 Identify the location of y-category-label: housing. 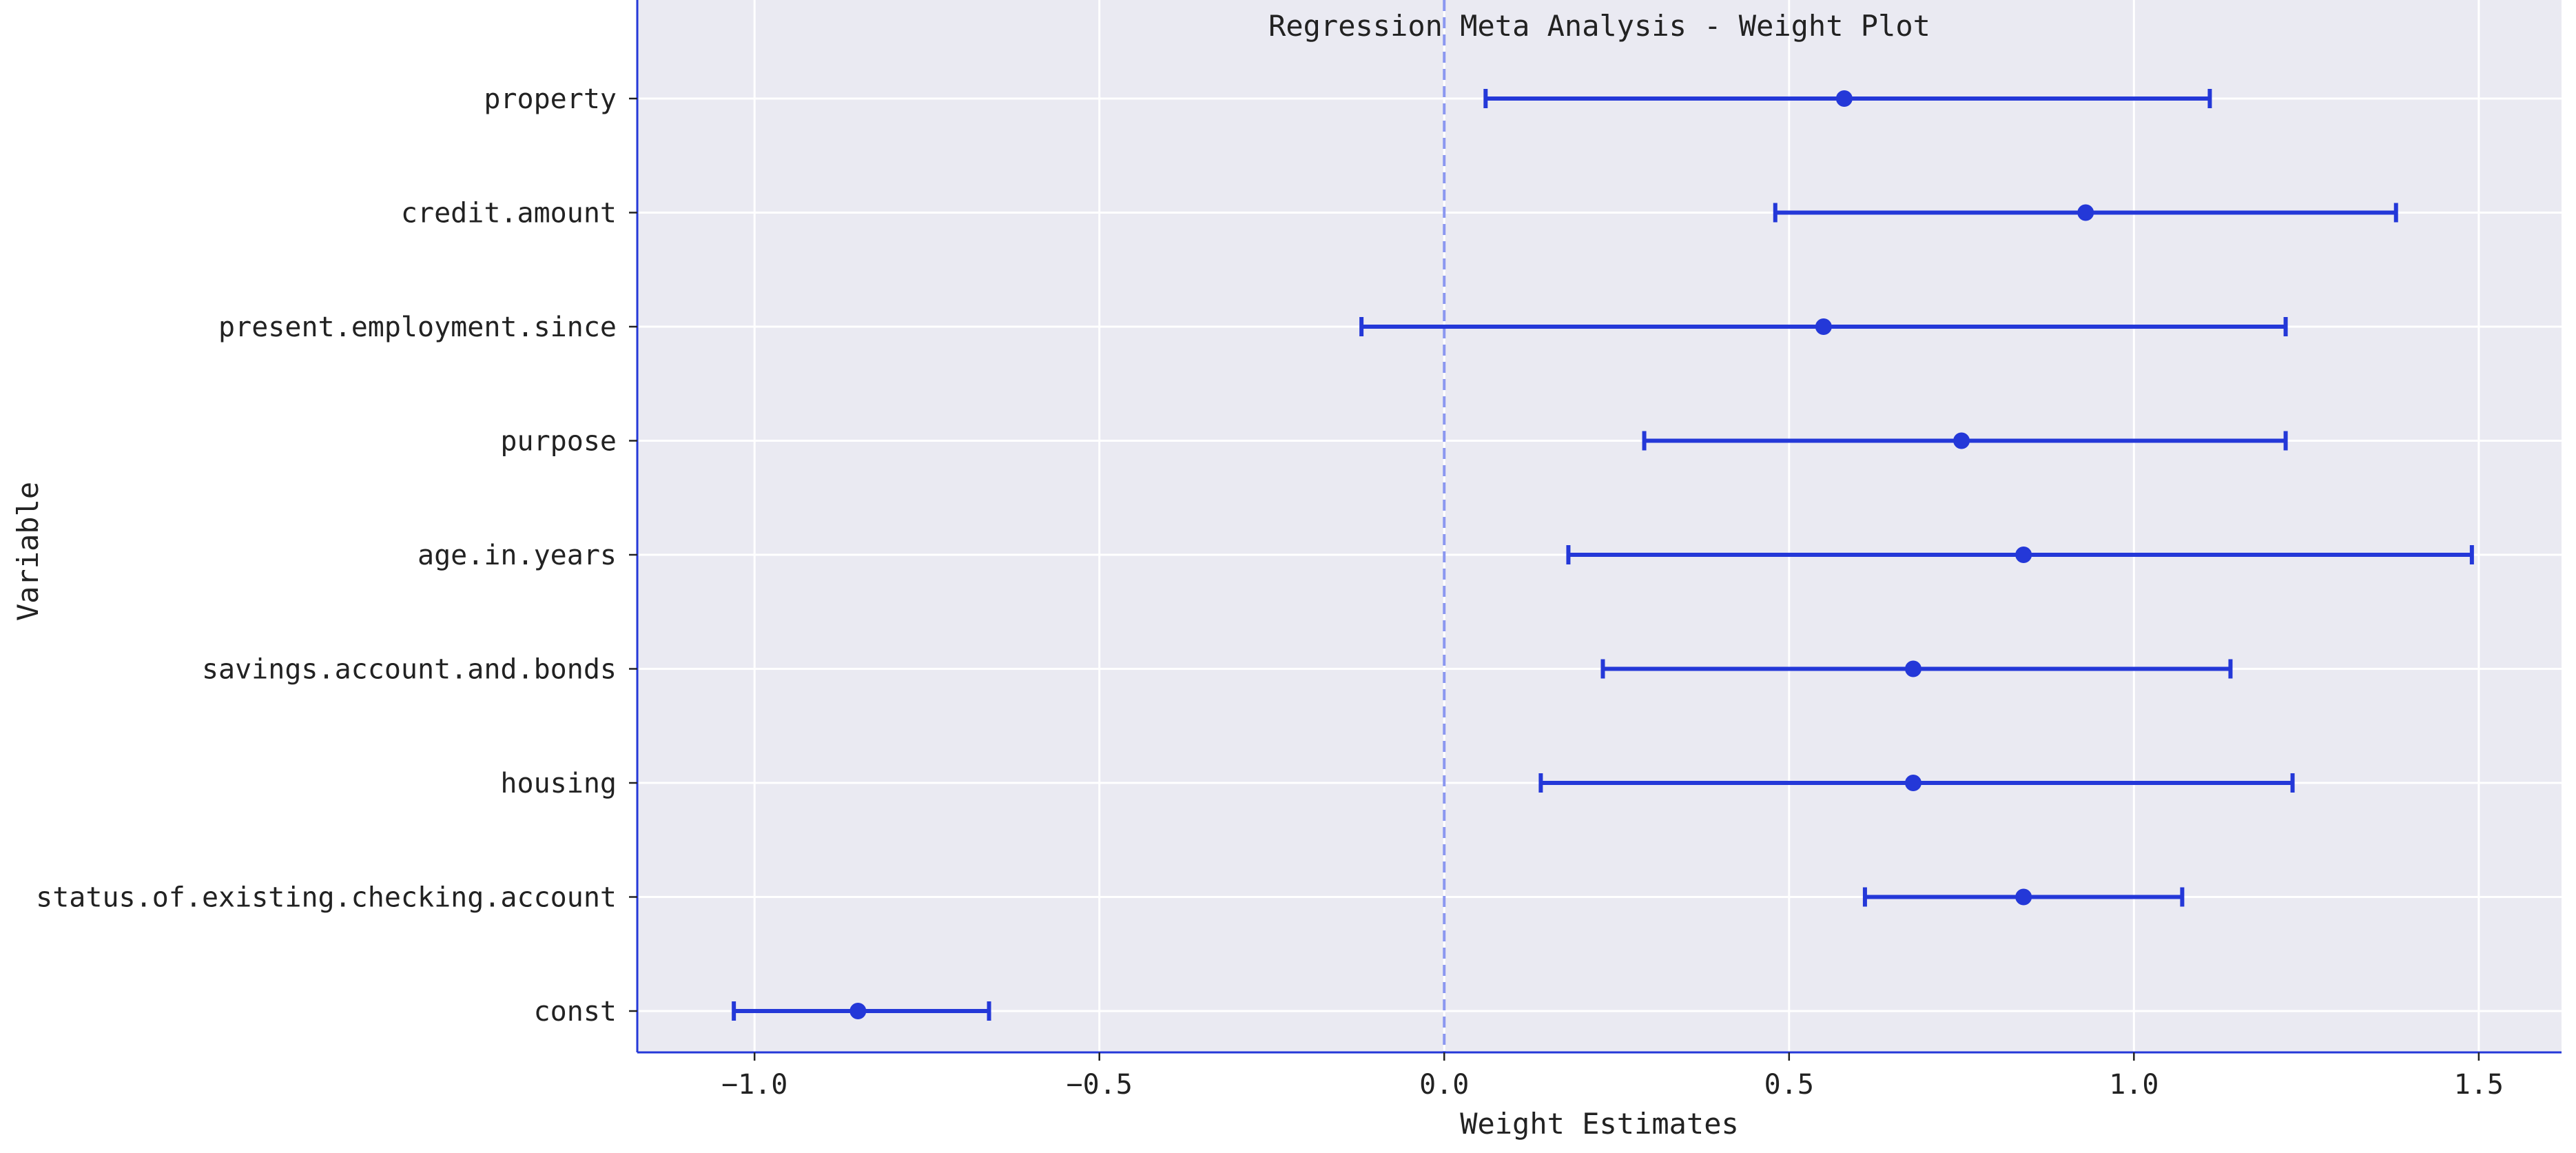
(558, 783).